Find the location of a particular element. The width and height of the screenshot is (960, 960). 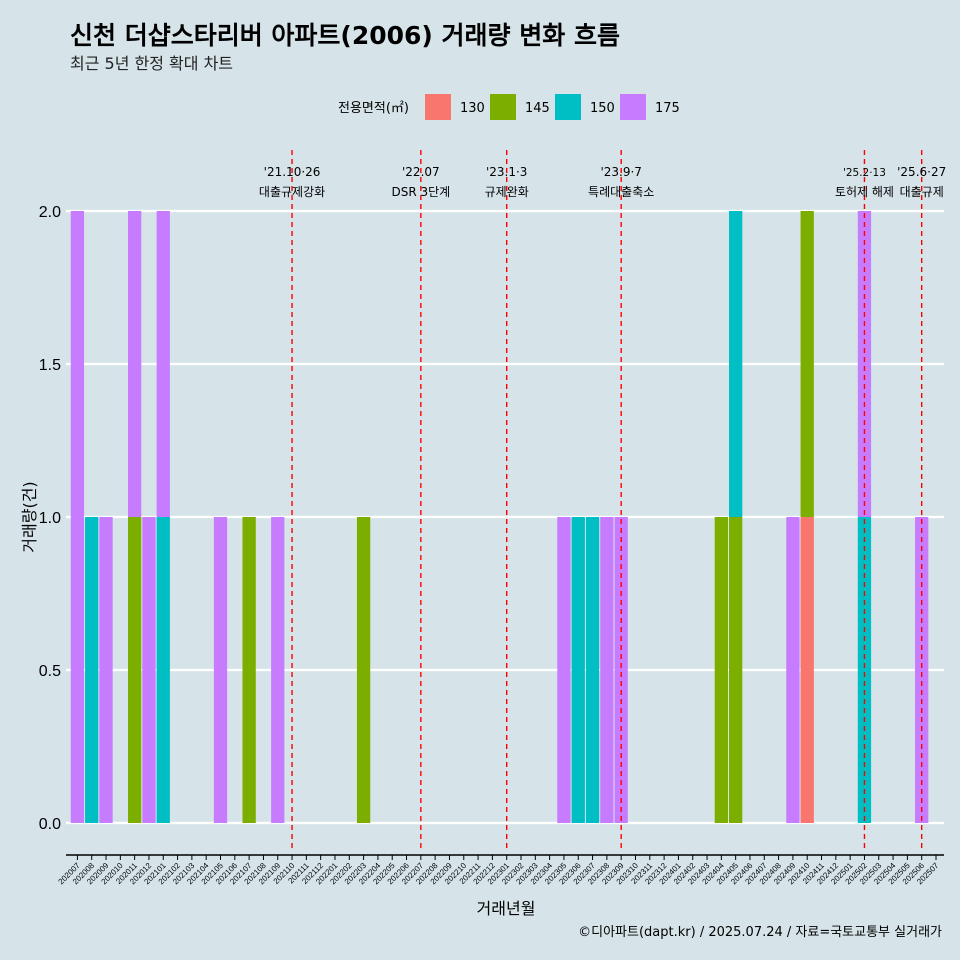

event-text-label: 규제완화 is located at coordinates (507, 192).